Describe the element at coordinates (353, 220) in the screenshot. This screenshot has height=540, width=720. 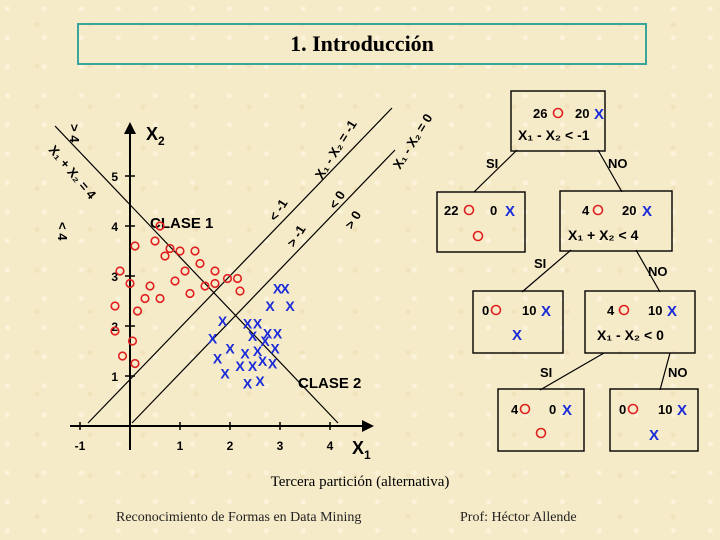
I see `label-diff-gt-0: > 0` at that location.